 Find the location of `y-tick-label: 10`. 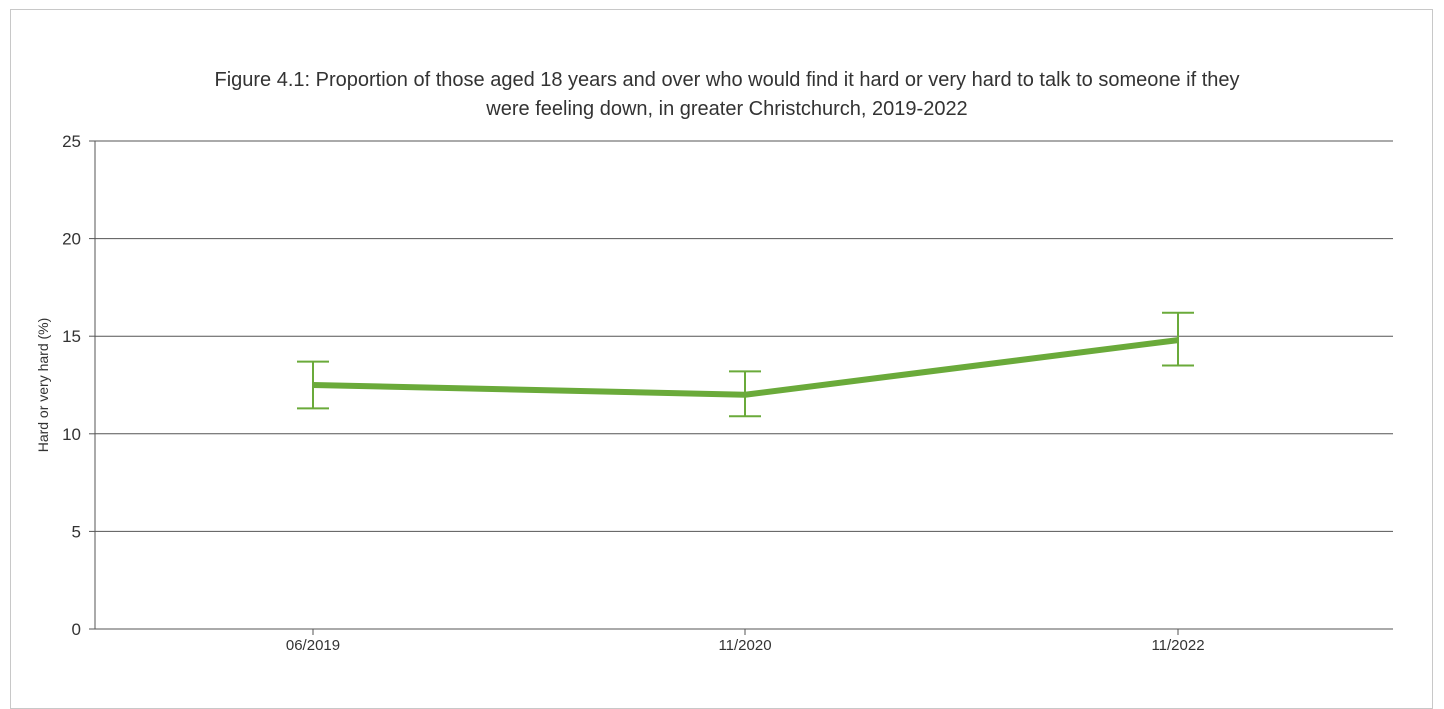

y-tick-label: 10 is located at coordinates (71, 434).